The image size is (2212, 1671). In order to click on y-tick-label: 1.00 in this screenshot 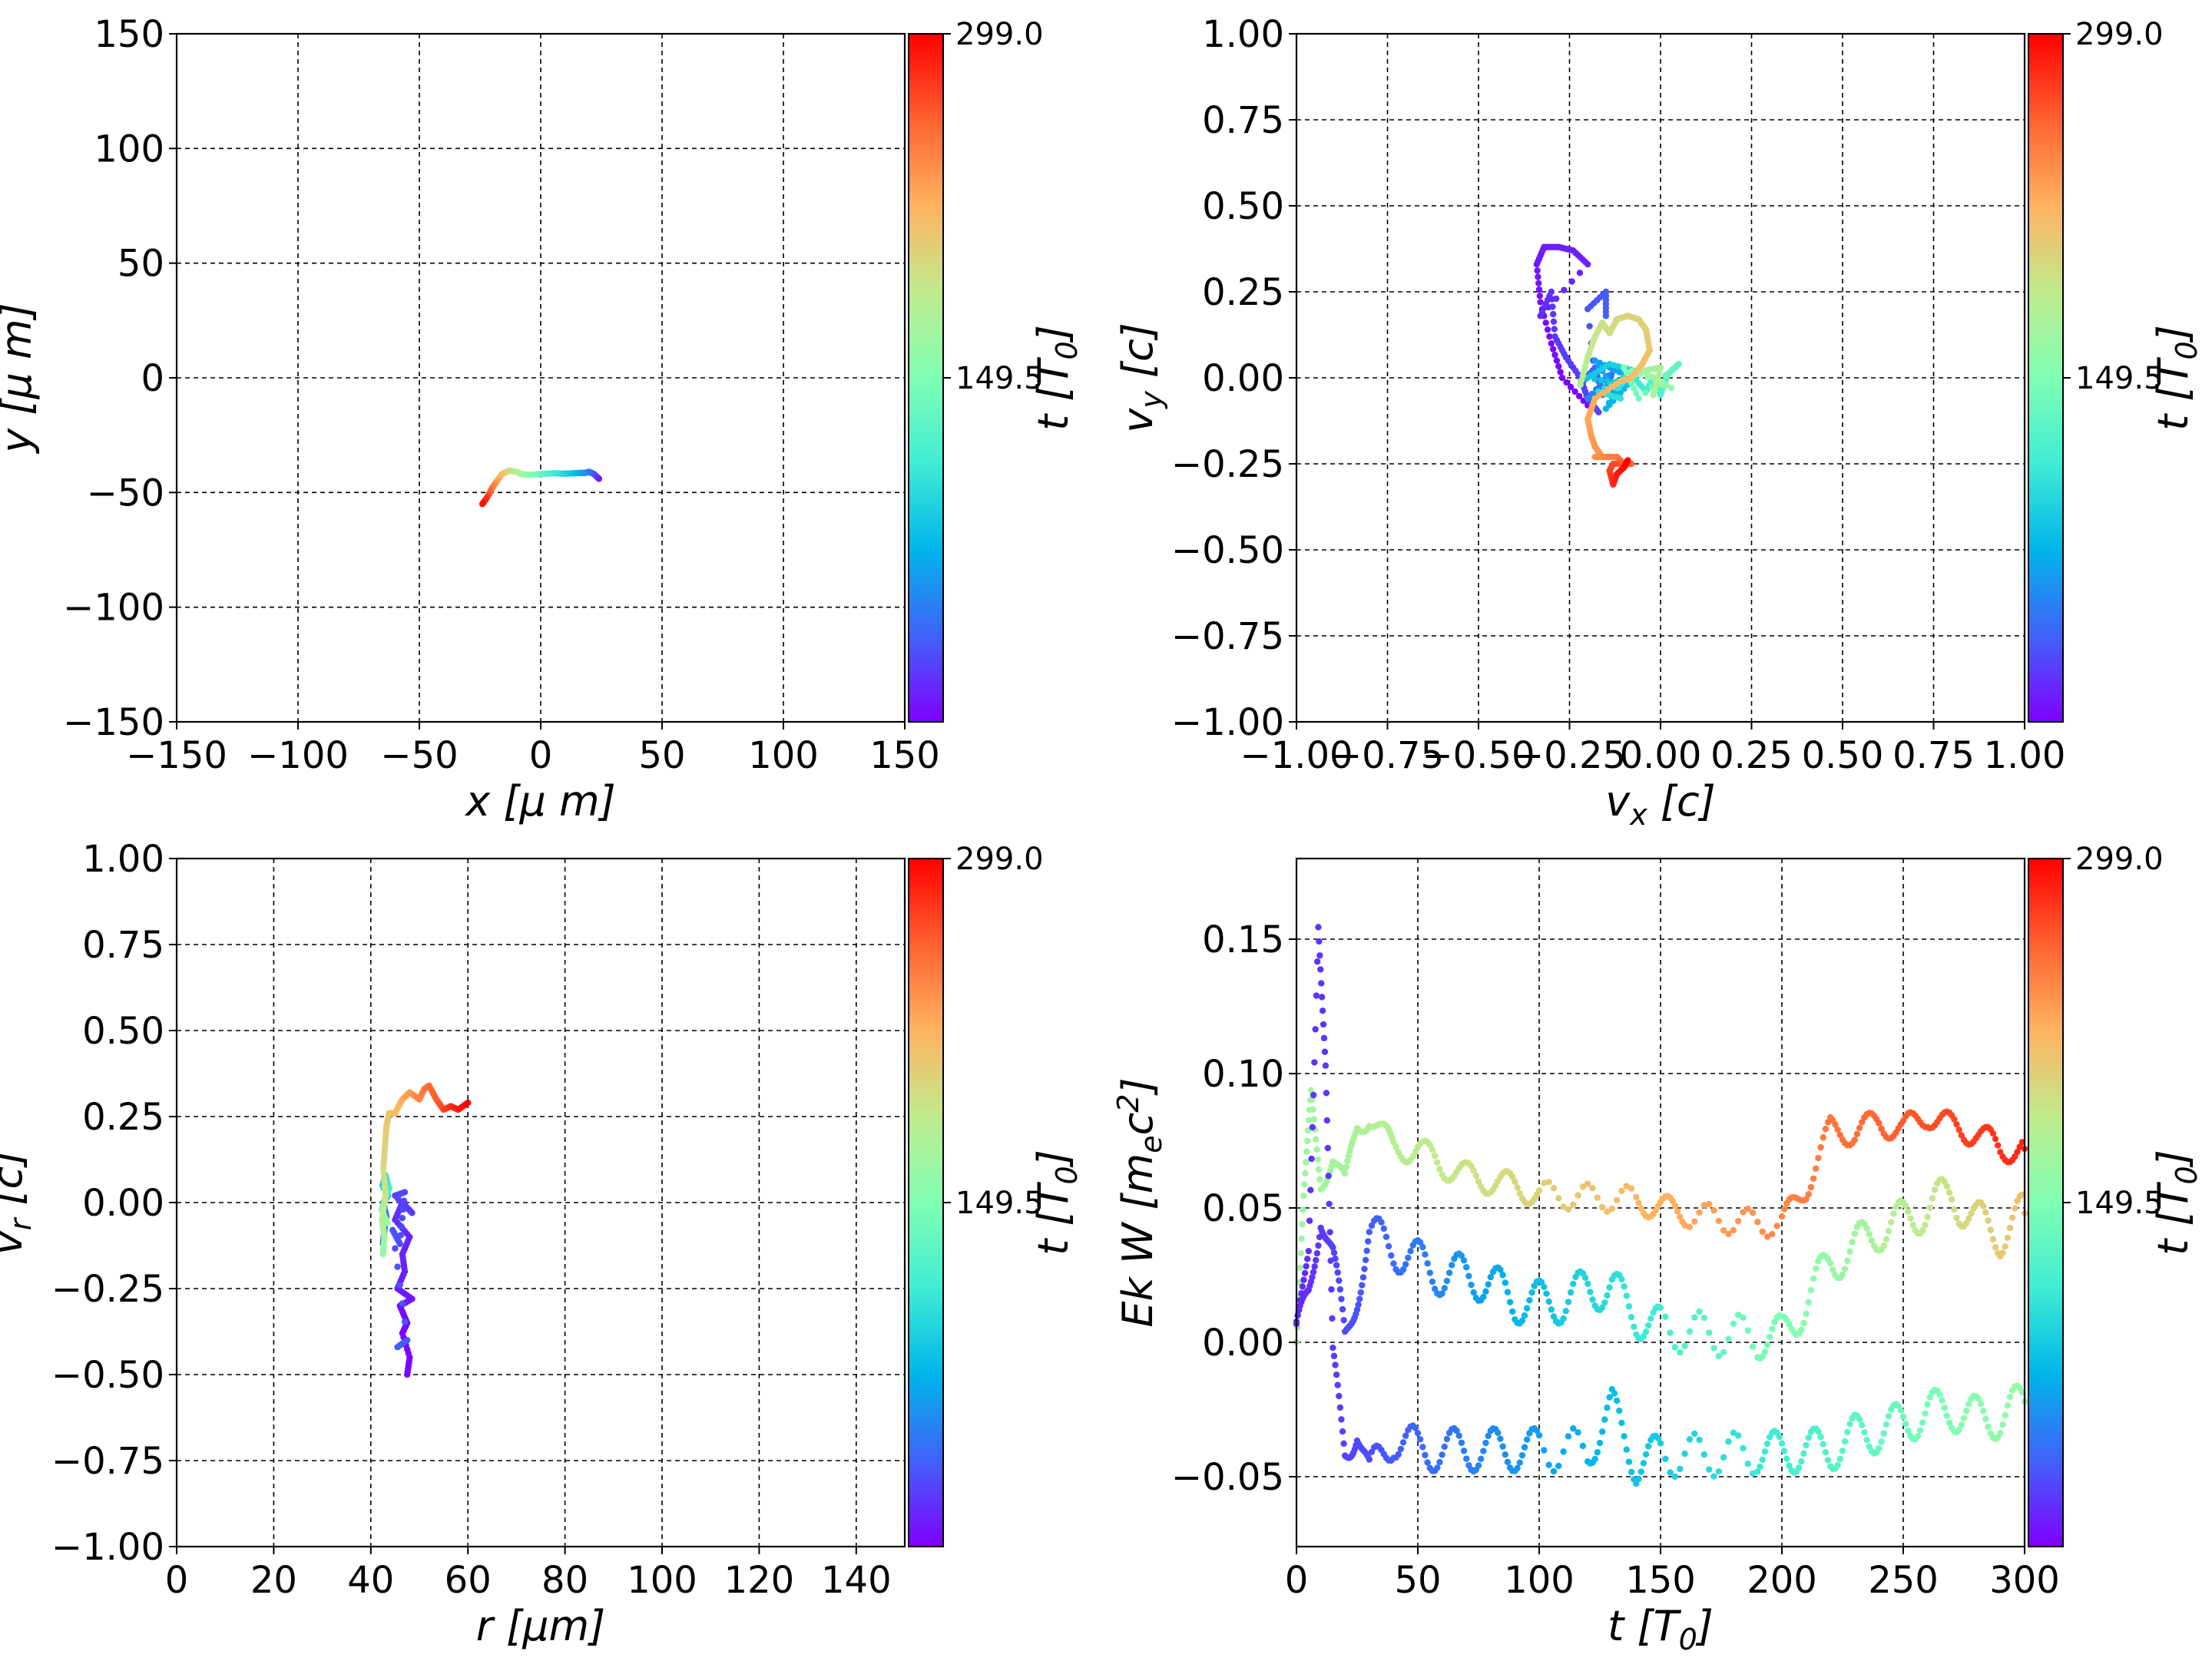, I will do `click(1243, 34)`.